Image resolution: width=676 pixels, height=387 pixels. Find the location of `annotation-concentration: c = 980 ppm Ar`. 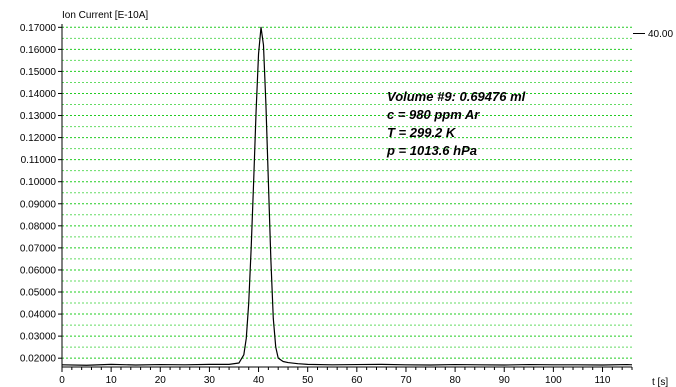

annotation-concentration: c = 980 ppm Ar is located at coordinates (433, 114).